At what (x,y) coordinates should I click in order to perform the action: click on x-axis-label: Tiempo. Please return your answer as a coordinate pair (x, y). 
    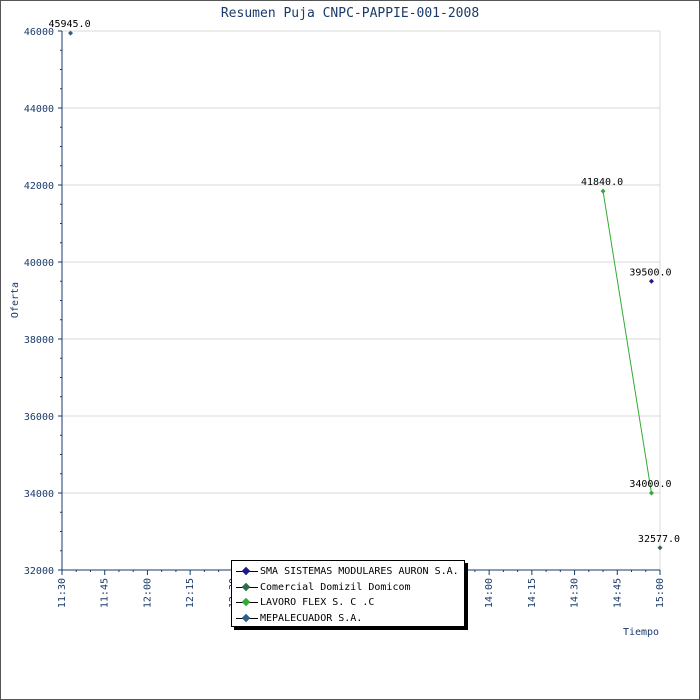
    Looking at the image, I should click on (641, 632).